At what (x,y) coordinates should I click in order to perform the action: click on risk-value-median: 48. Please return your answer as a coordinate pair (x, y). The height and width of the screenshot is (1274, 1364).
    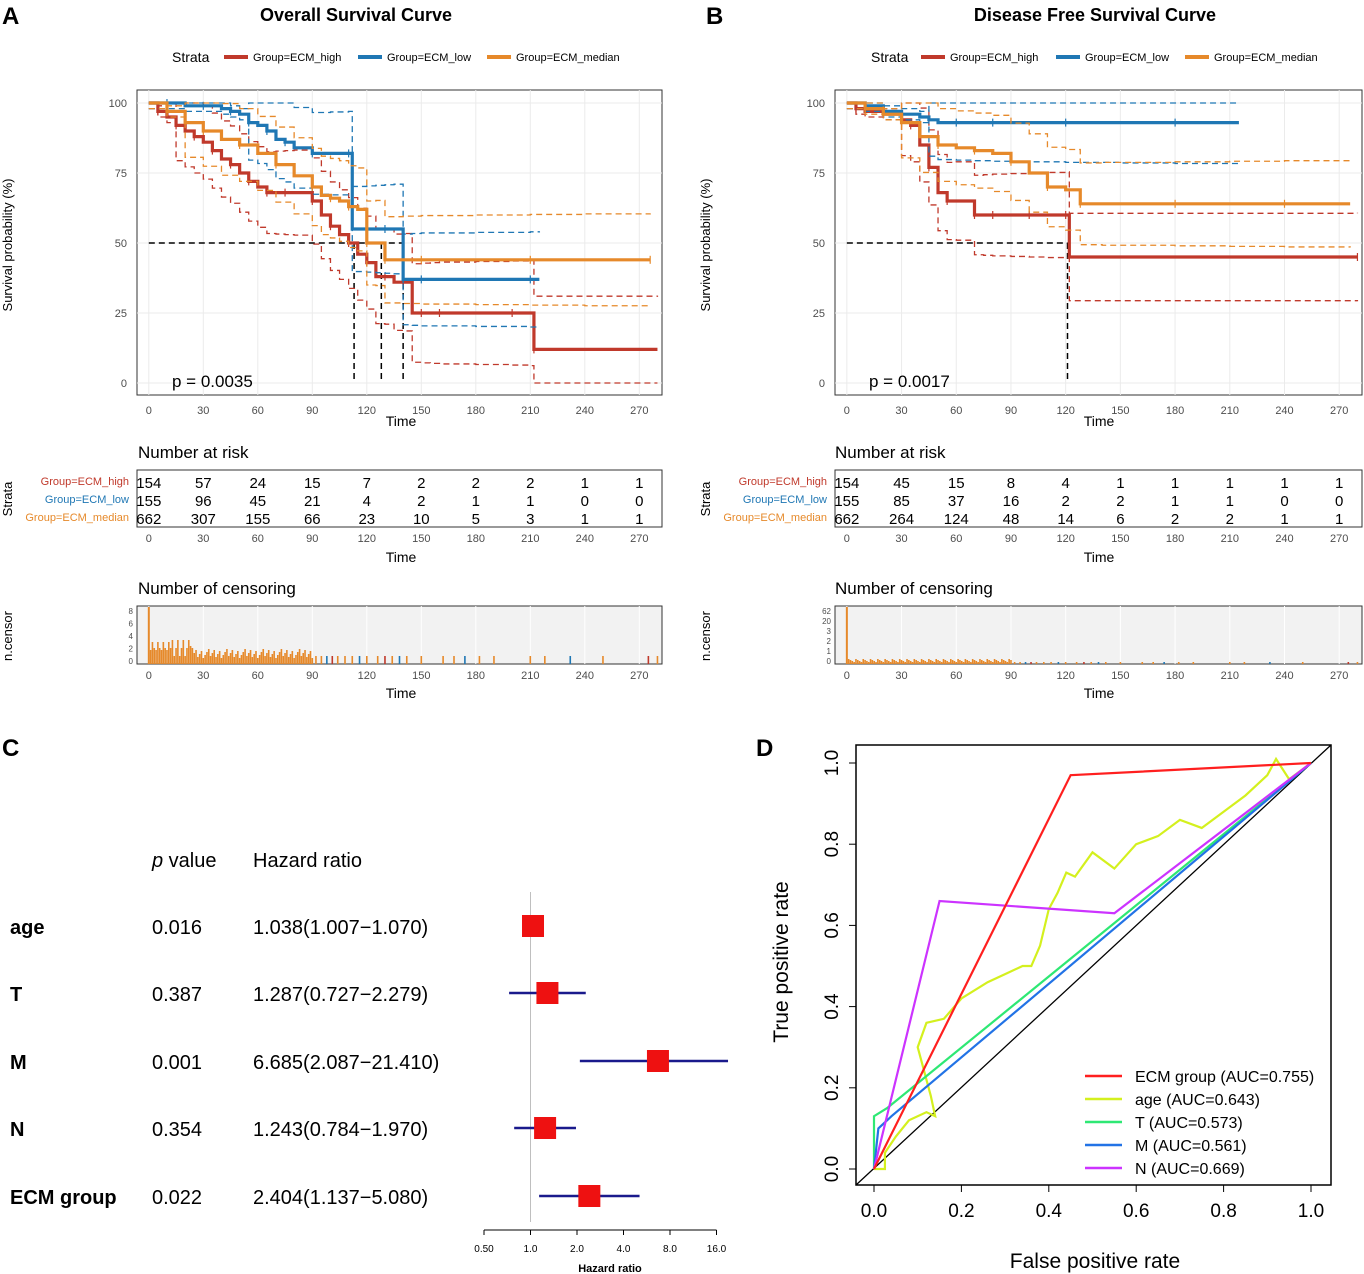
    Looking at the image, I should click on (1011, 519).